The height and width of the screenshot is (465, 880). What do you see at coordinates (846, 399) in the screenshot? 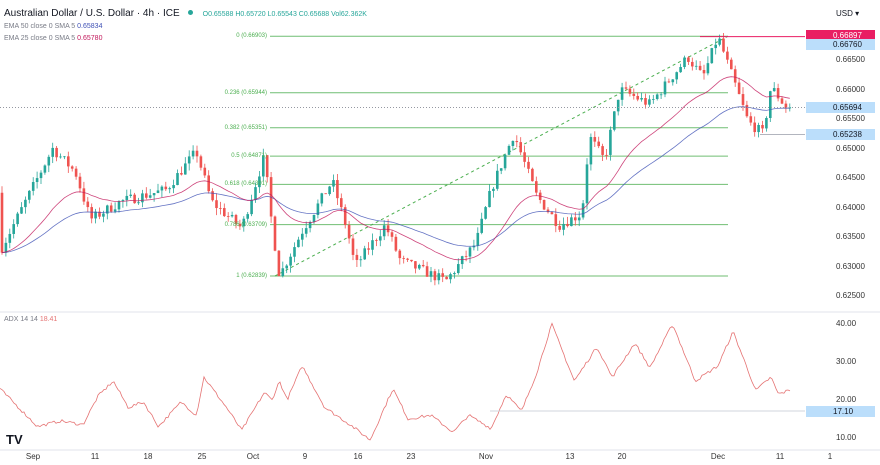
I see `adx-tick: 20.00` at bounding box center [846, 399].